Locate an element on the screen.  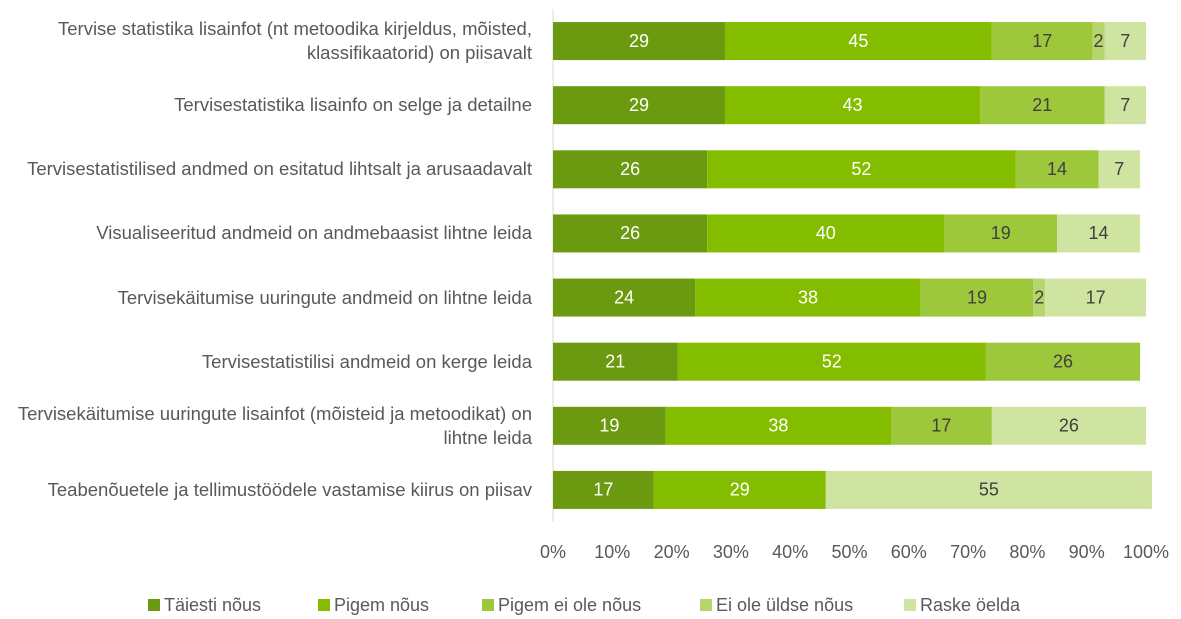
value-label: 43 is located at coordinates (852, 105).